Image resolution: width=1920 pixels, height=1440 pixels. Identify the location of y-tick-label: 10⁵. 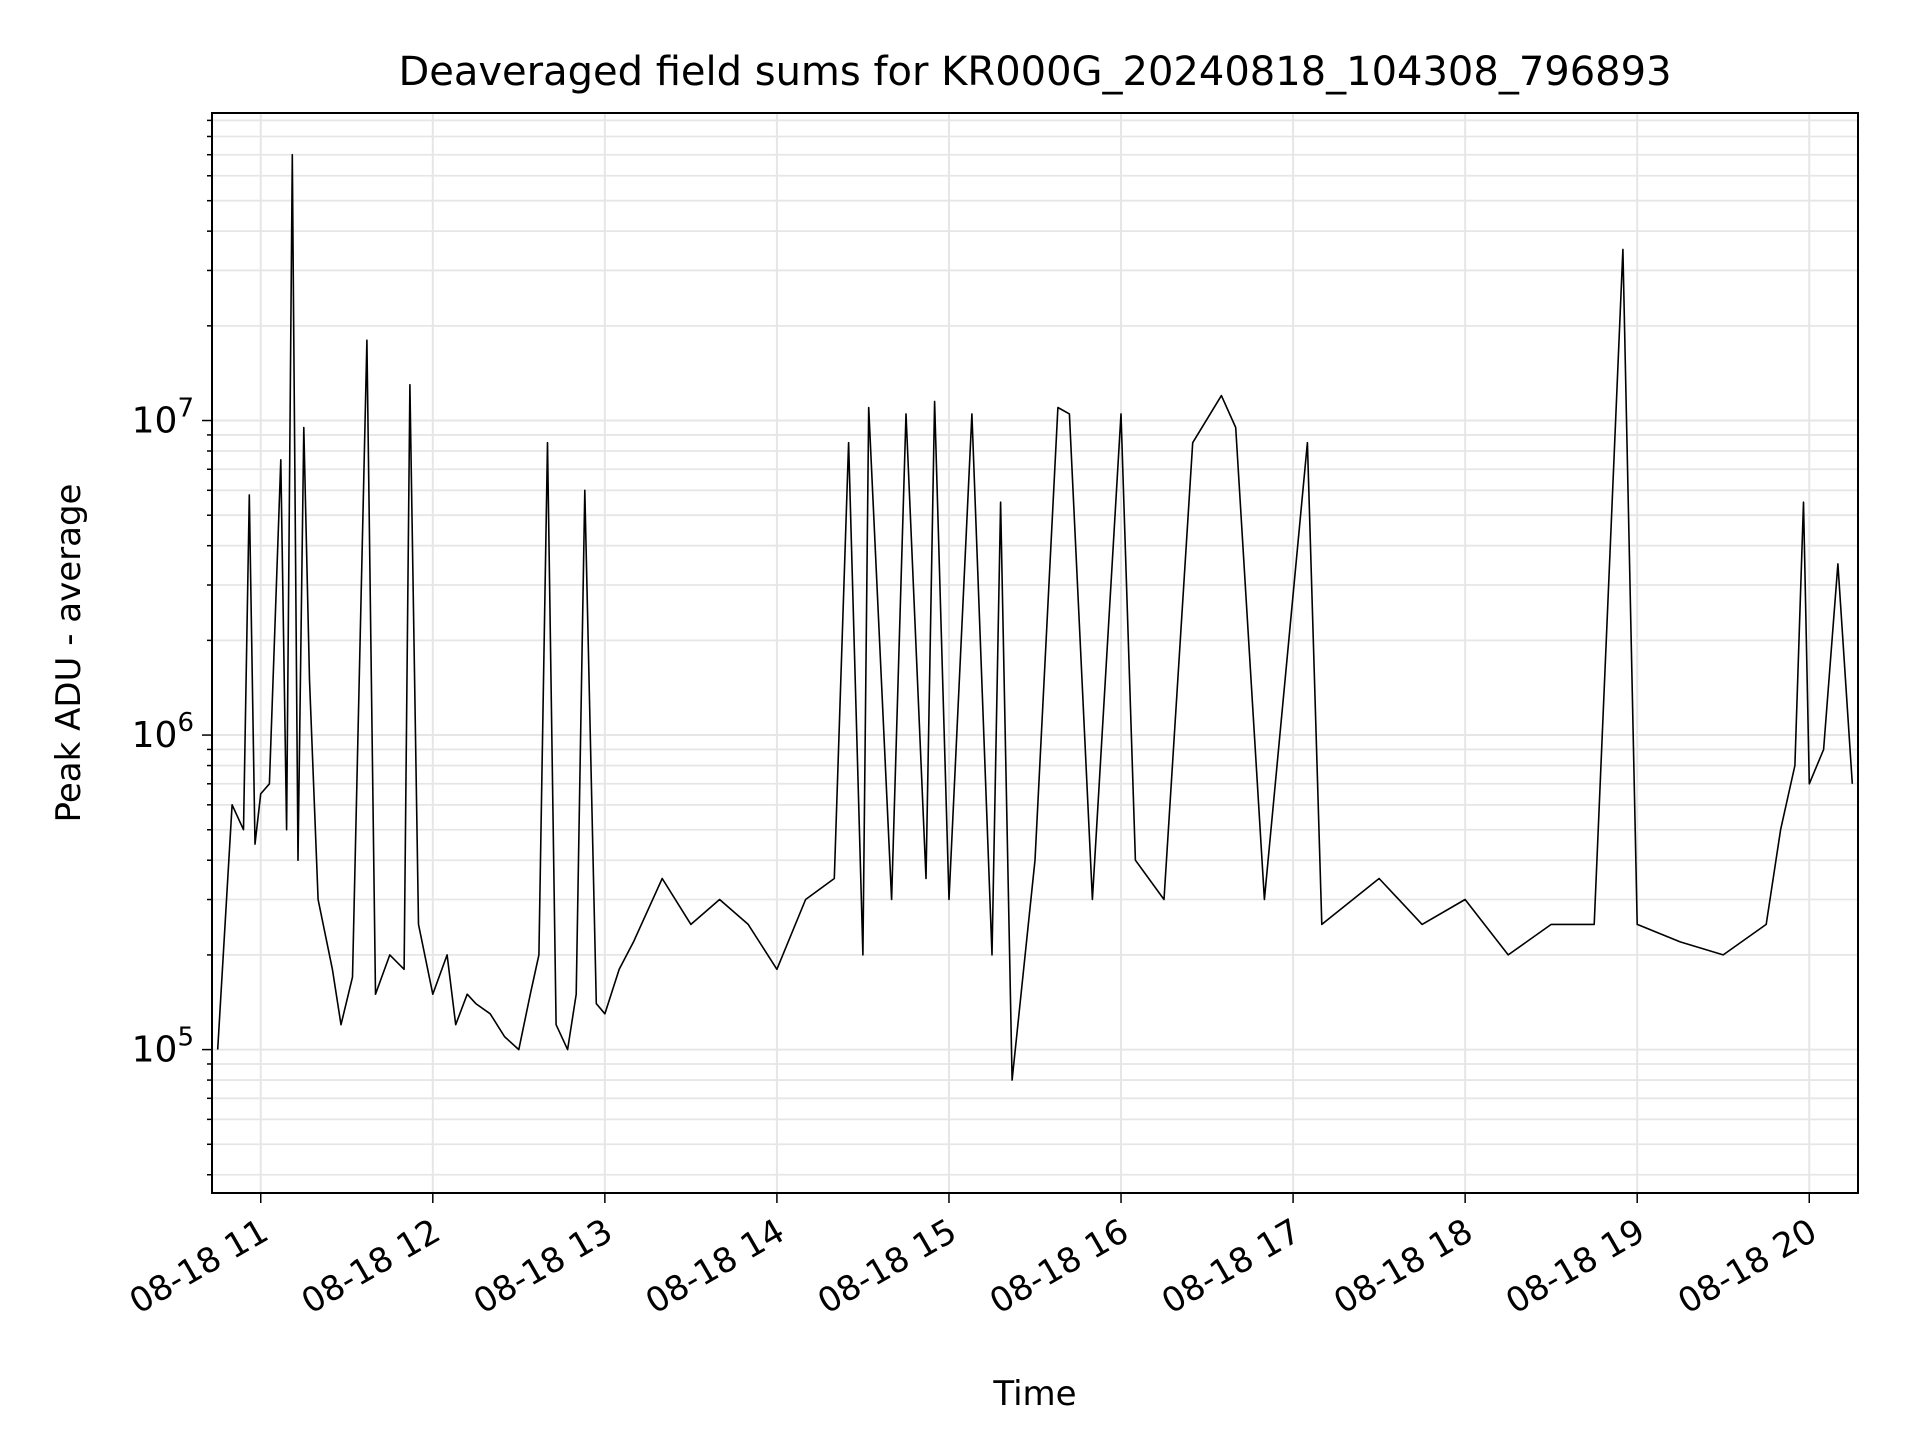
(163, 1047).